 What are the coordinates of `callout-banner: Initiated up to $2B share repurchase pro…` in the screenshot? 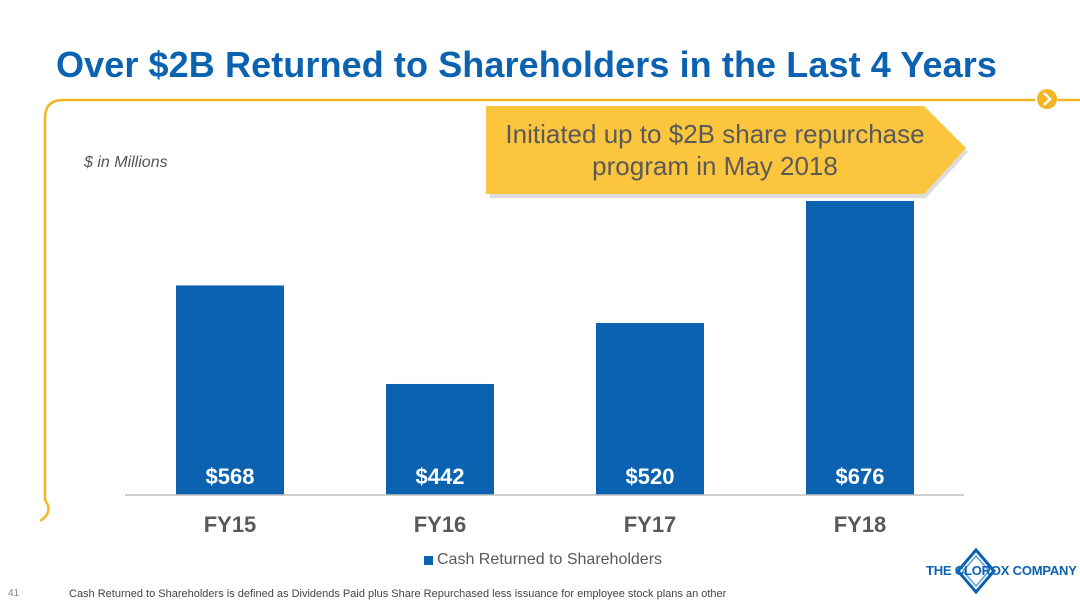 It's located at (728, 152).